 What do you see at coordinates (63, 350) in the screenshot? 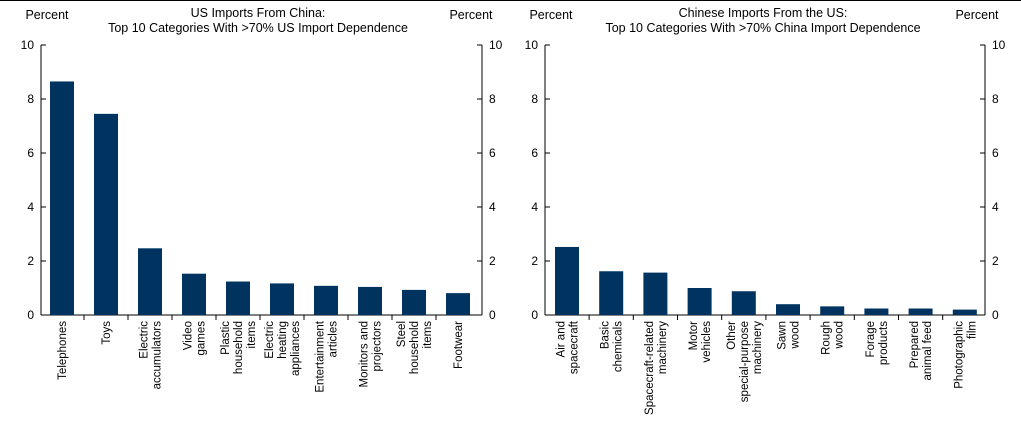
I see `x-category-label: Telephones` at bounding box center [63, 350].